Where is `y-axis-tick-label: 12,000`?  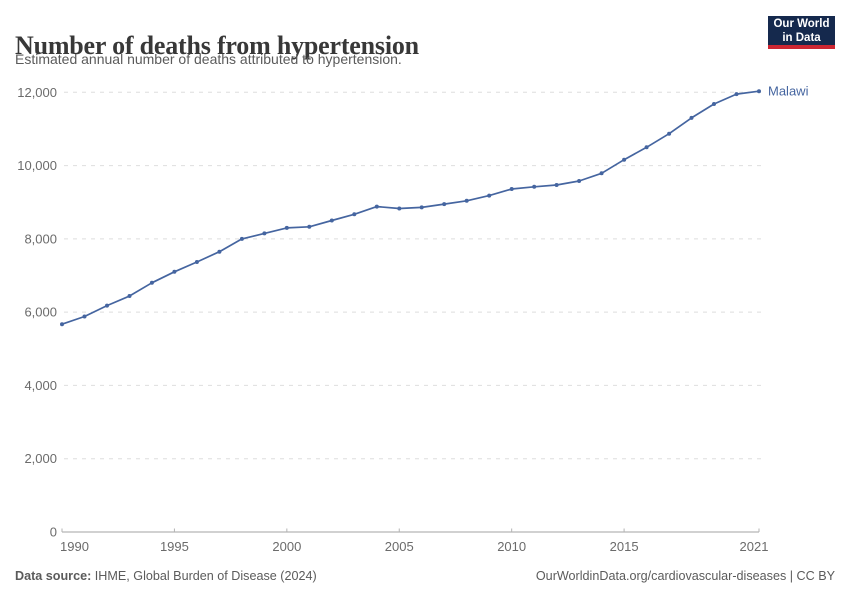
y-axis-tick-label: 12,000 is located at coordinates (37, 92).